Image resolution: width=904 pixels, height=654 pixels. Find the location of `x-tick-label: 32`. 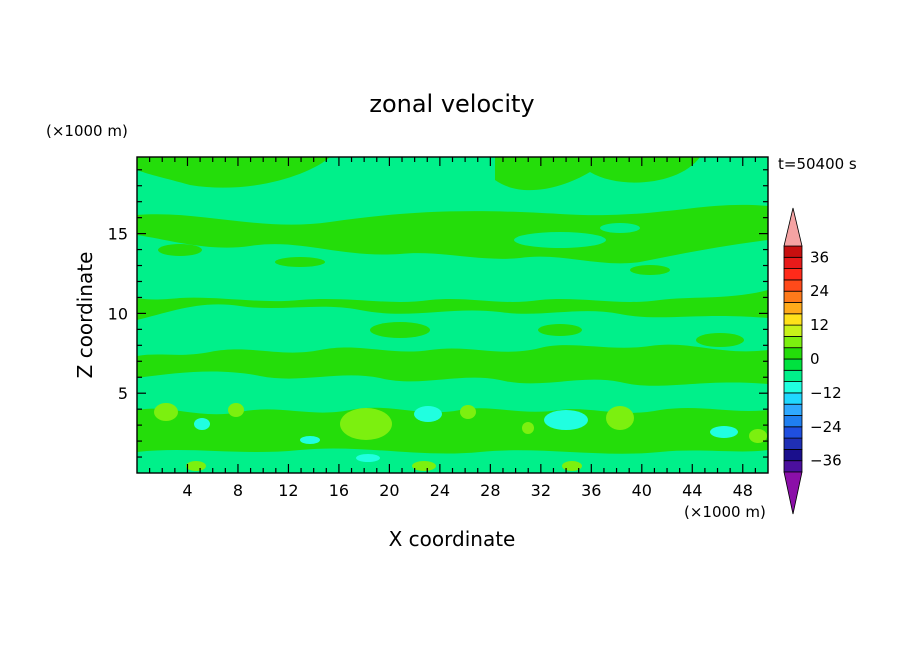

x-tick-label: 32 is located at coordinates (541, 490).